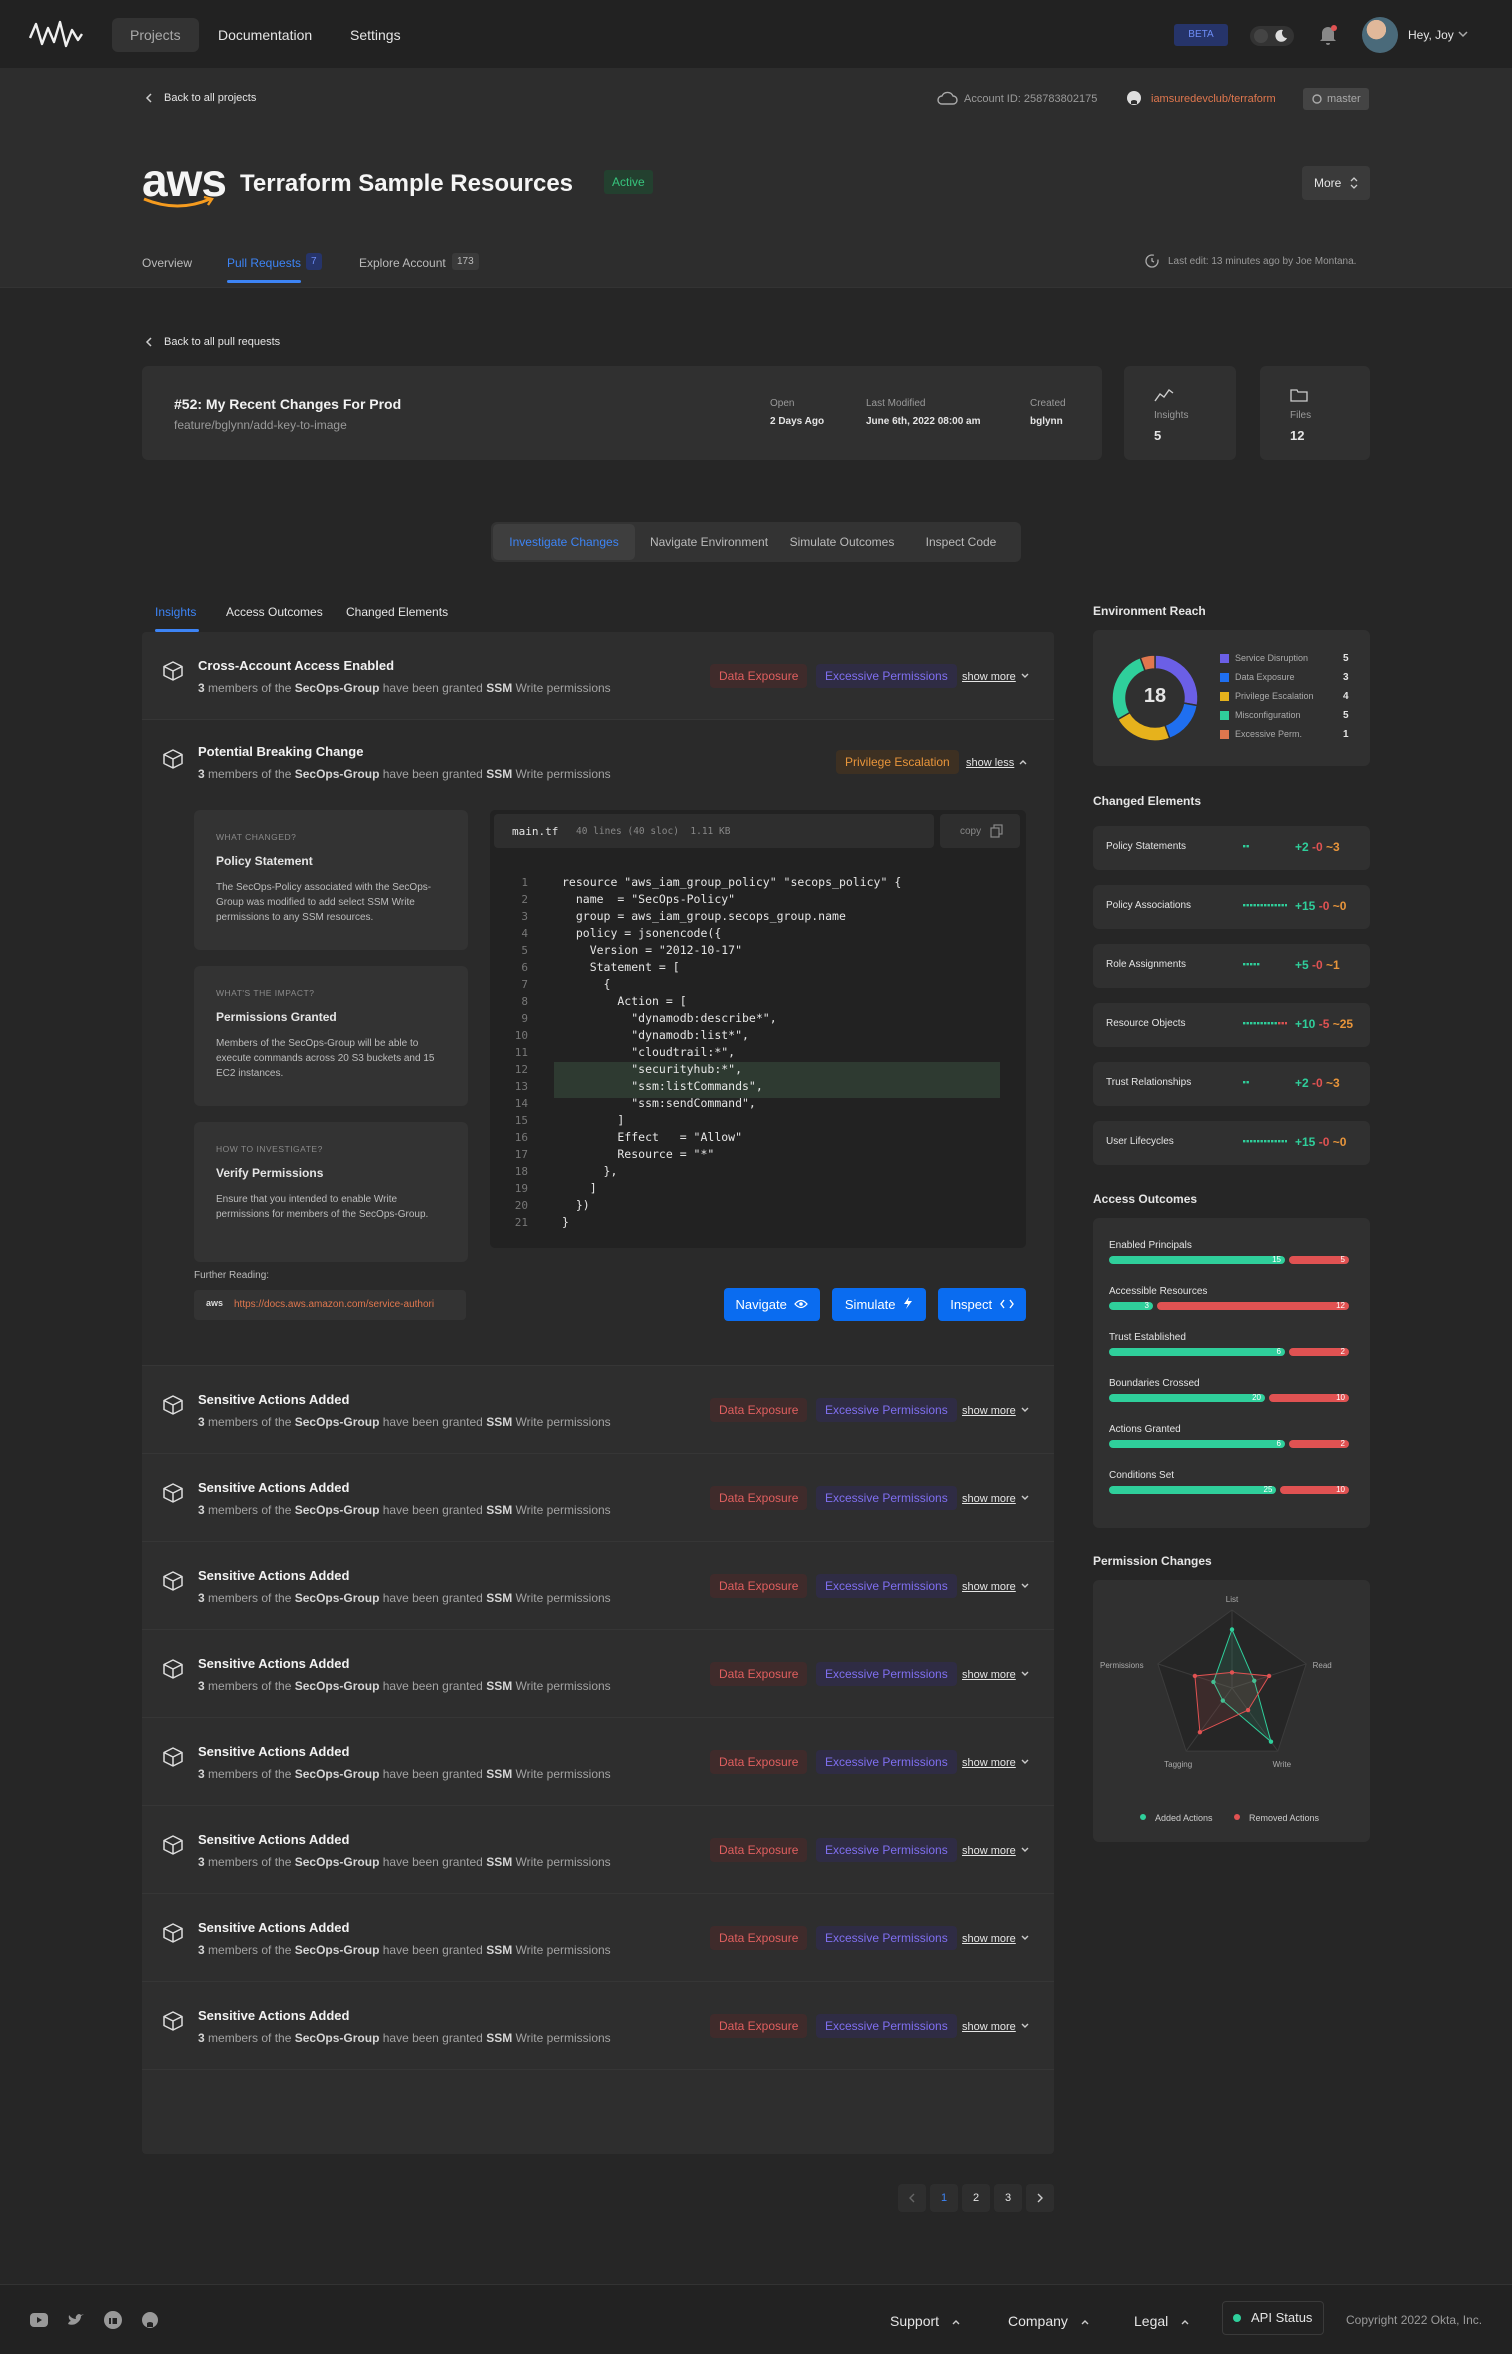 This screenshot has width=1512, height=2354. Describe the element at coordinates (912, 2198) in the screenshot. I see `prev-page-button` at that location.